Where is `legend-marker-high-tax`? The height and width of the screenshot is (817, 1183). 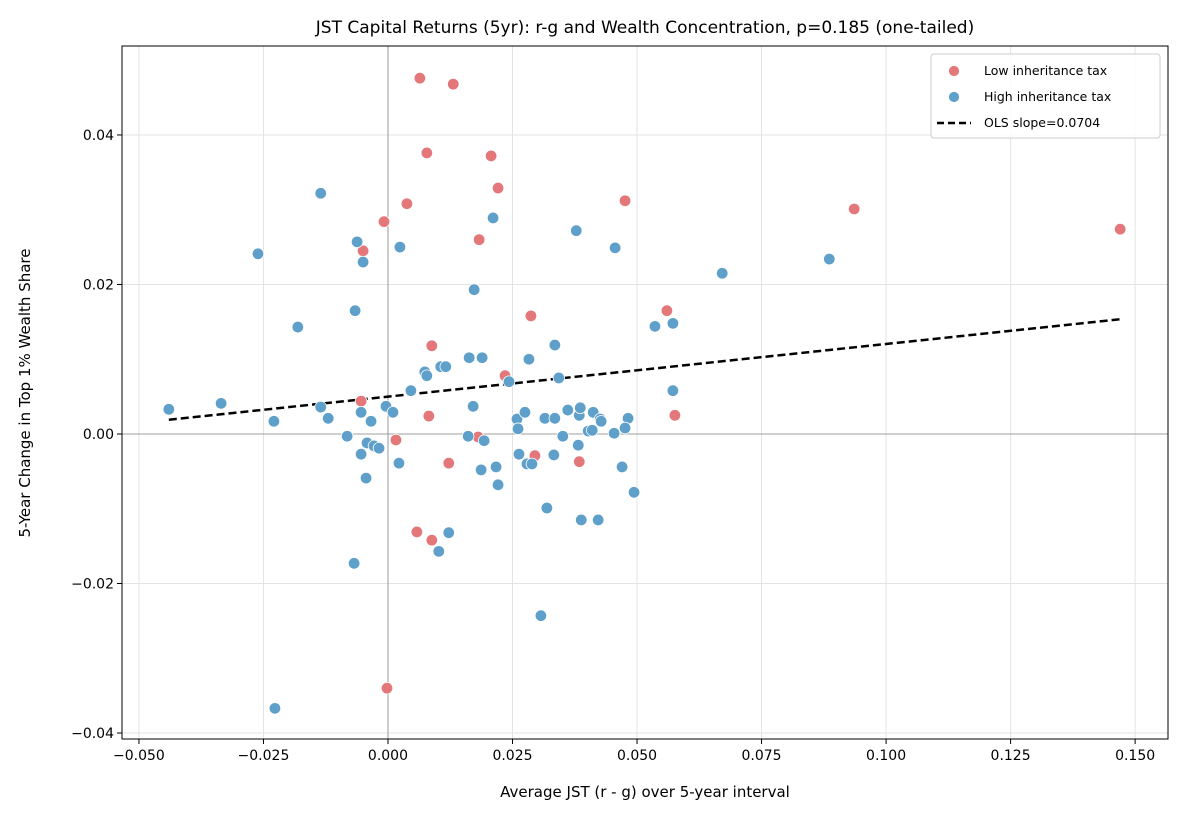
legend-marker-high-tax is located at coordinates (954, 97).